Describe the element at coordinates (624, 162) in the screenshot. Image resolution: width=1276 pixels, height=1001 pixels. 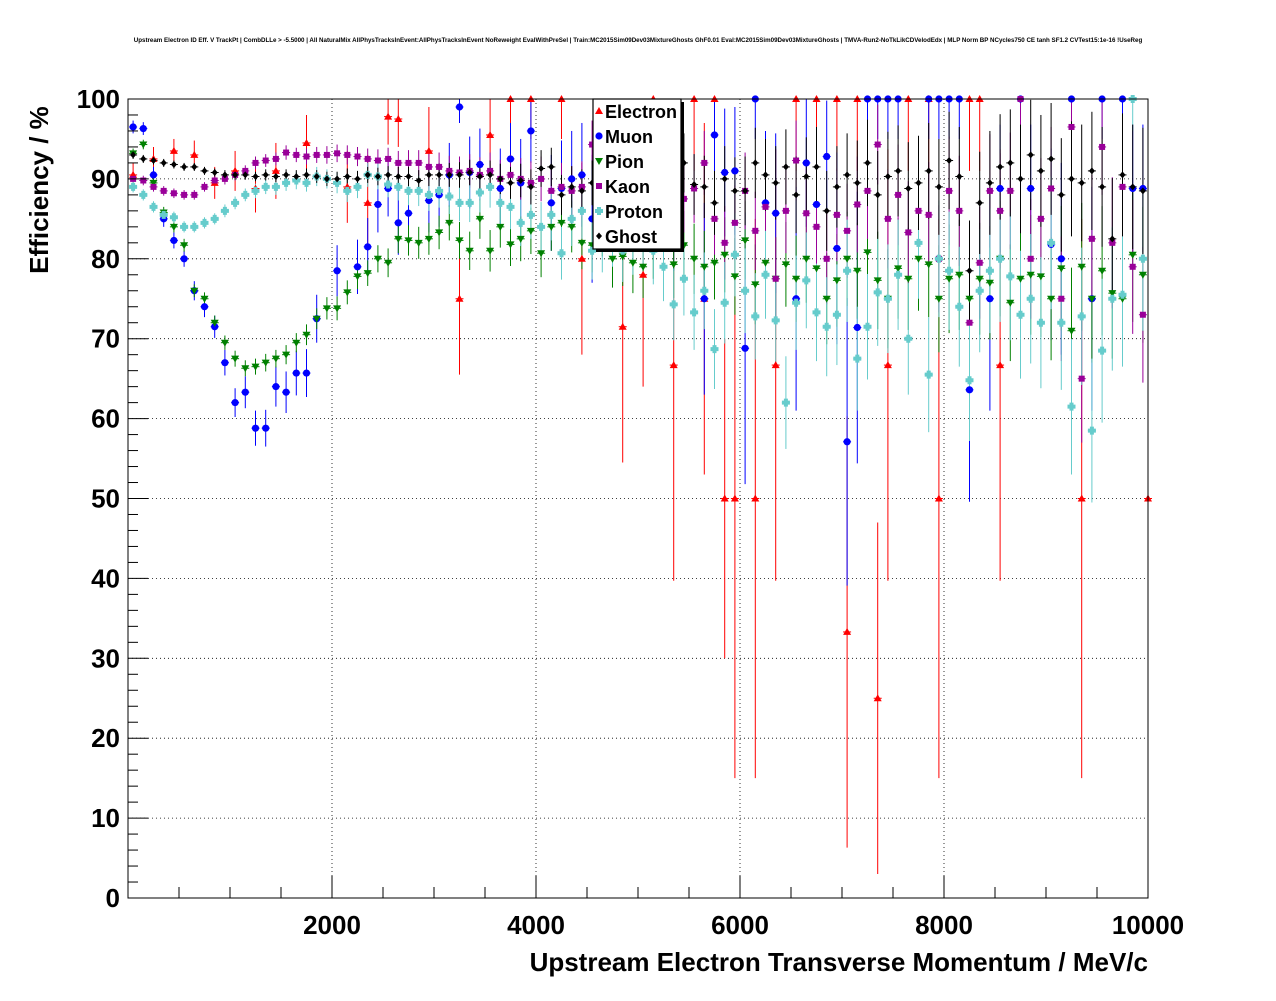
I see `legend-label: Pion` at that location.